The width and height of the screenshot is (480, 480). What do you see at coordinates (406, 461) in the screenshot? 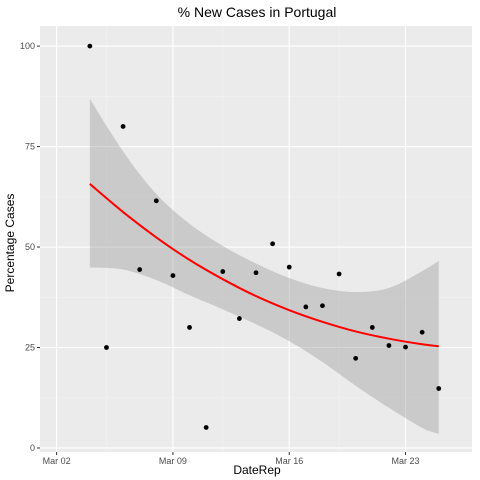
I see `x-tick-label: Mar 23` at bounding box center [406, 461].